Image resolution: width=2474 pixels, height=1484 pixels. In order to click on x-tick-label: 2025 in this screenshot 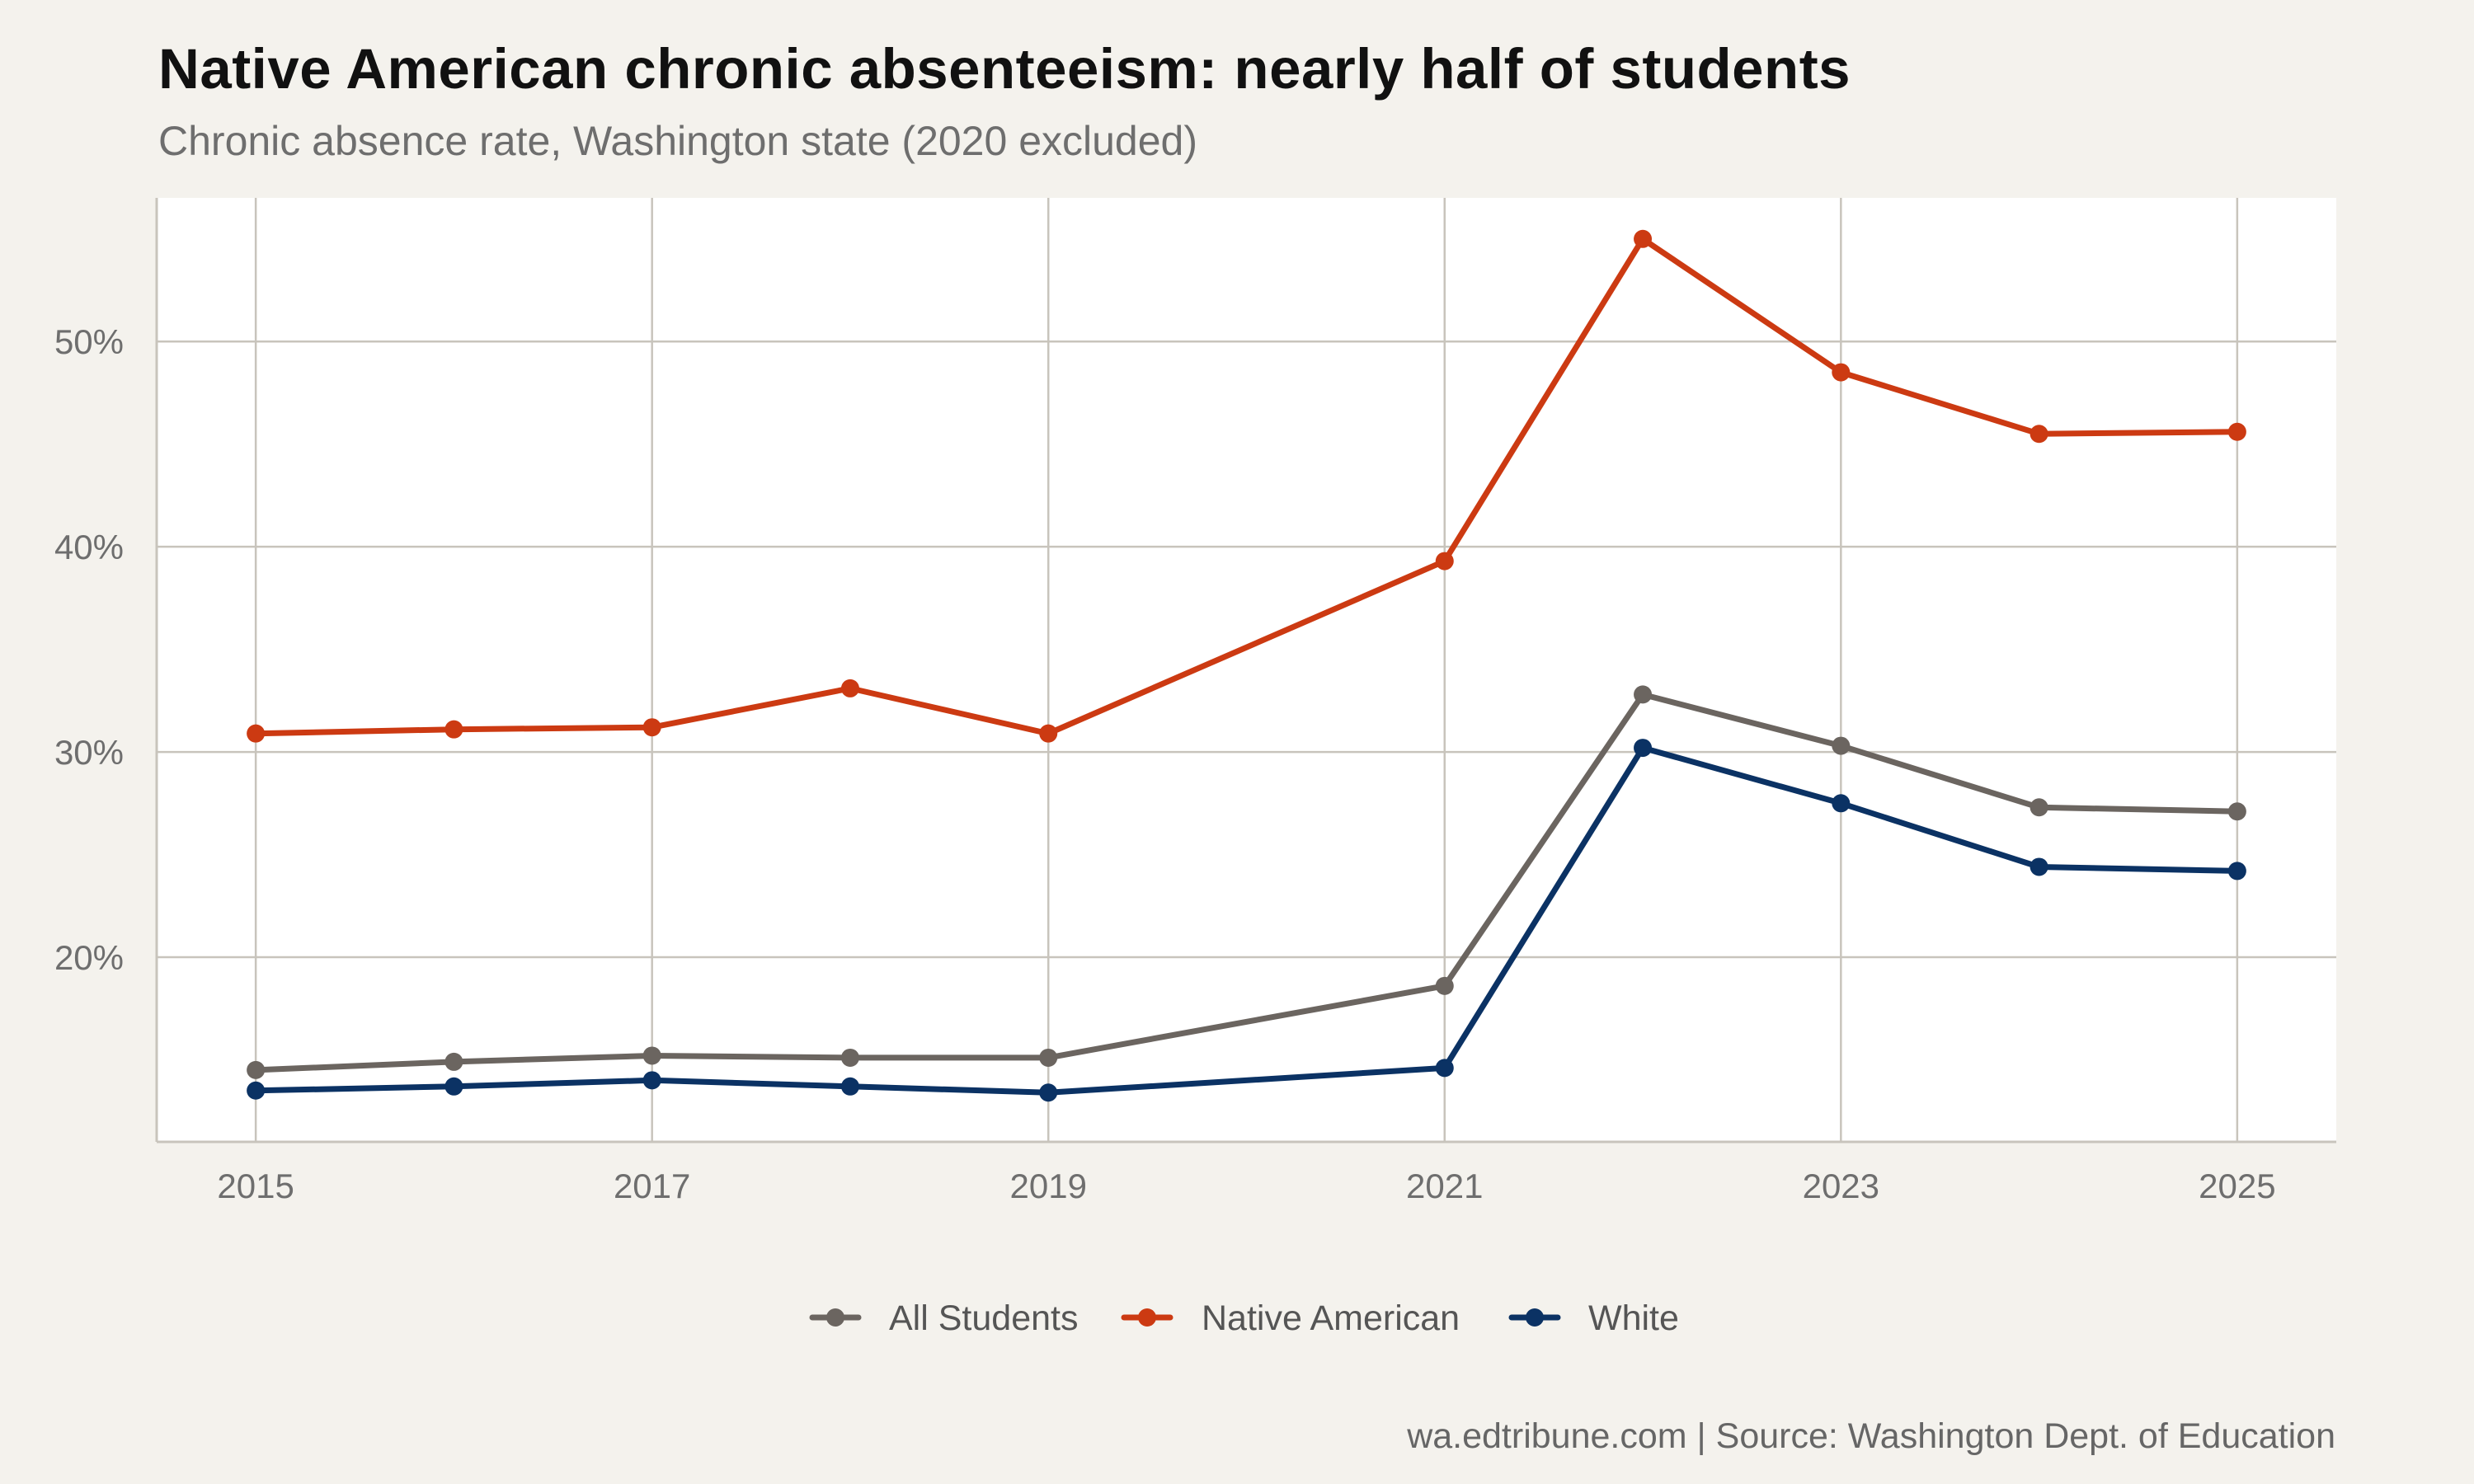, I will do `click(2237, 1186)`.